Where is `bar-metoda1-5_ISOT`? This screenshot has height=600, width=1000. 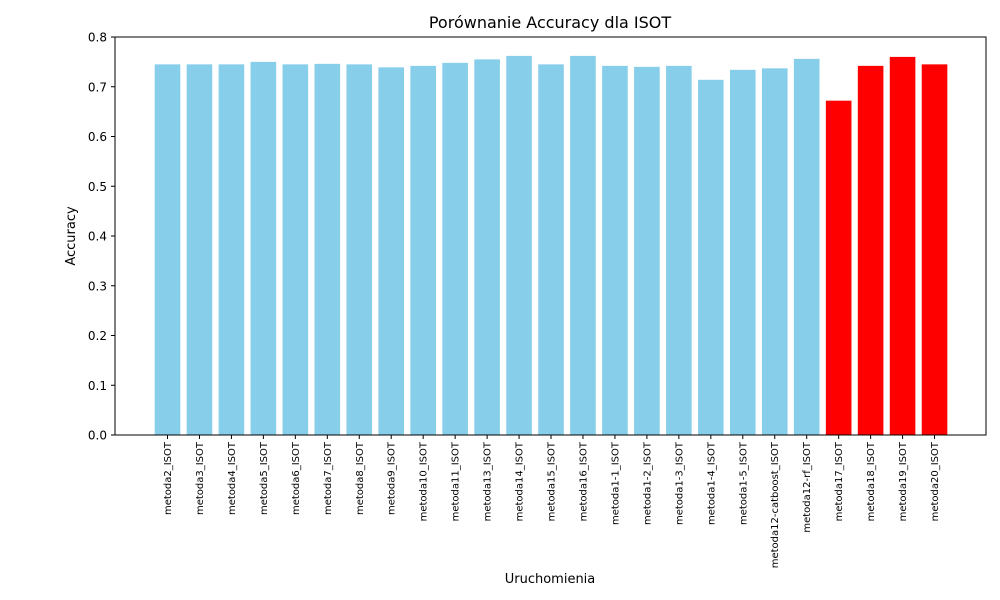 bar-metoda1-5_ISOT is located at coordinates (742, 252).